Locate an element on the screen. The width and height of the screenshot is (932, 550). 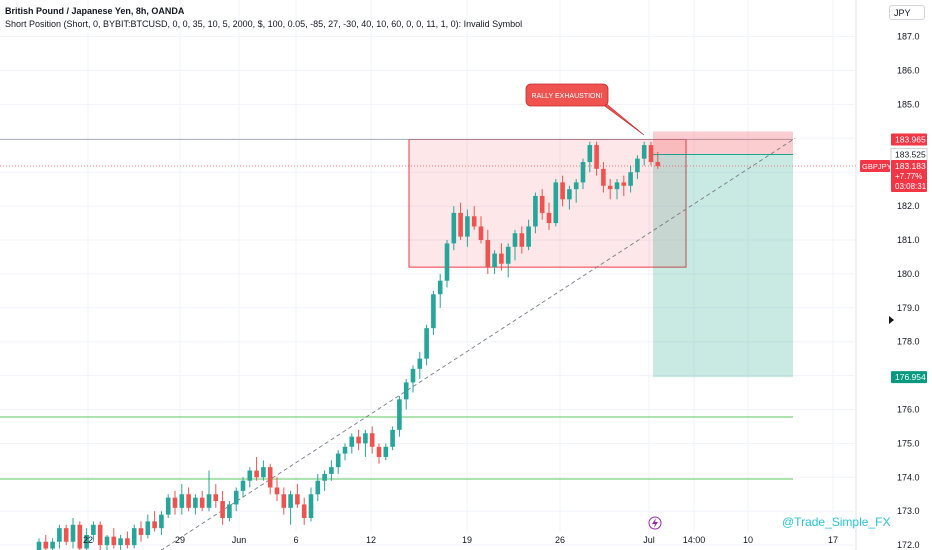
time-axis: 22 29 Jun 6 12 19 26 Jul 14:00 10 17 is located at coordinates (460, 540).